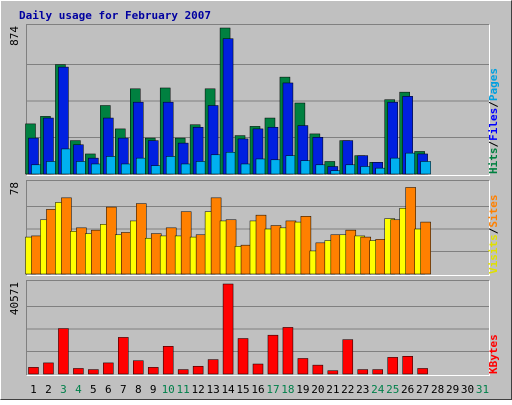  I want to click on x-tick-label-day-16: 16, so click(257, 389).